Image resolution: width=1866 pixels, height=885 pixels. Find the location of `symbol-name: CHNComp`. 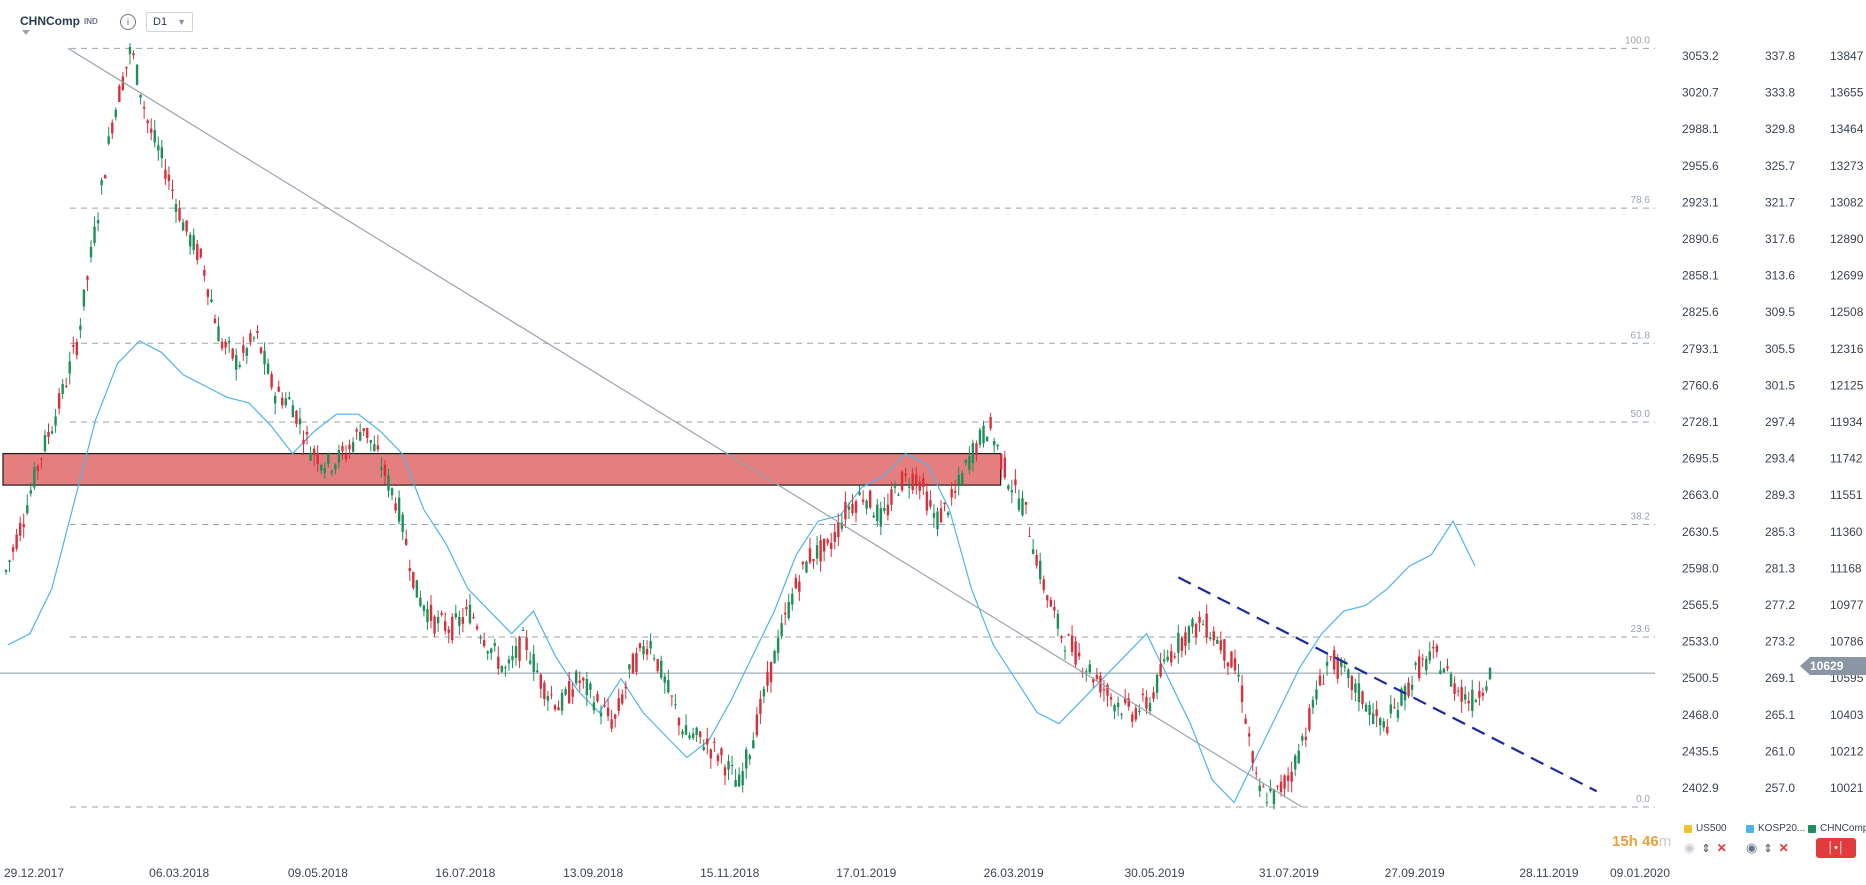

symbol-name: CHNComp is located at coordinates (50, 21).